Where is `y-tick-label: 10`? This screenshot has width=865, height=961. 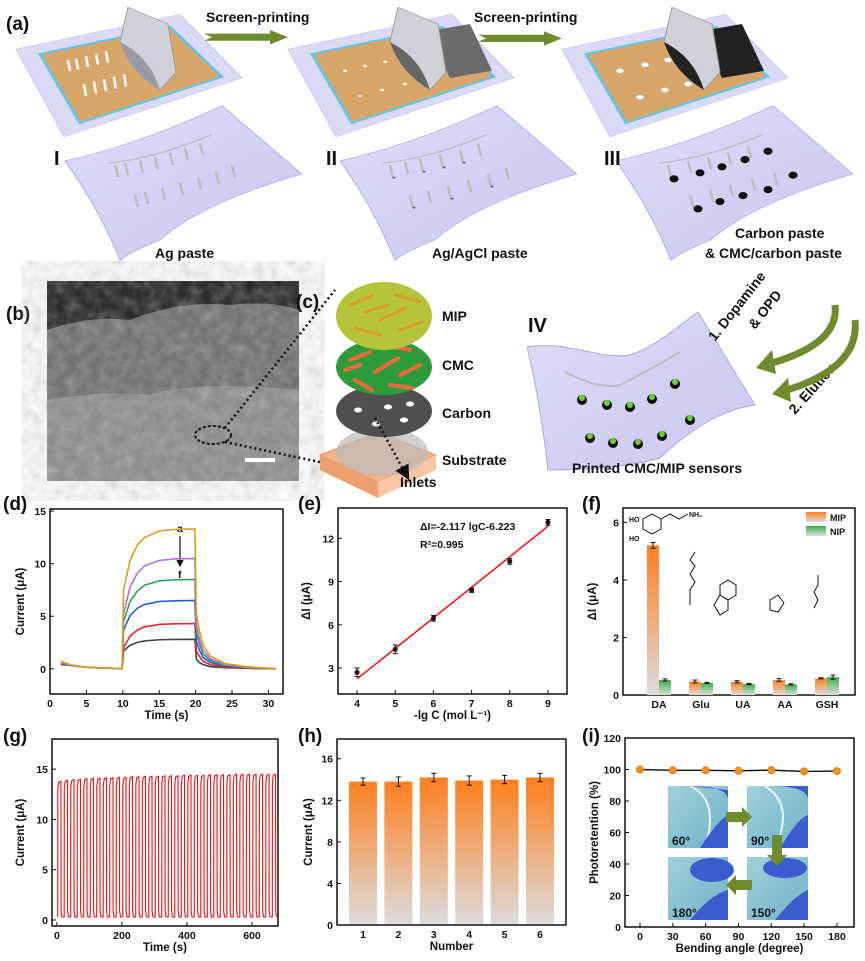 y-tick-label: 10 is located at coordinates (42, 820).